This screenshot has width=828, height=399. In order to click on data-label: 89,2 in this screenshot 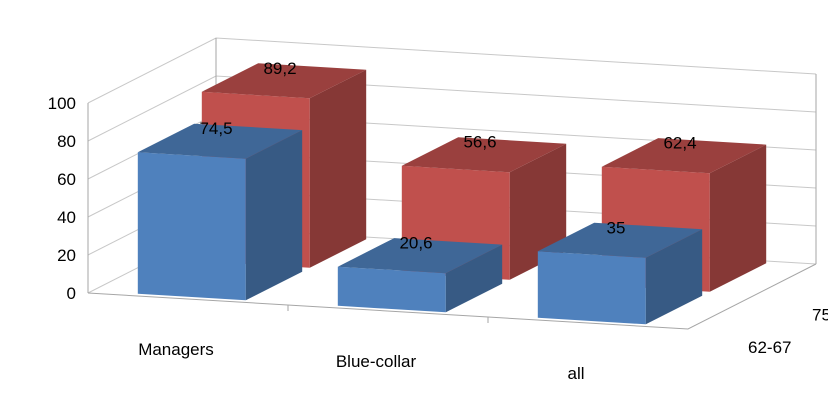, I will do `click(279, 68)`.